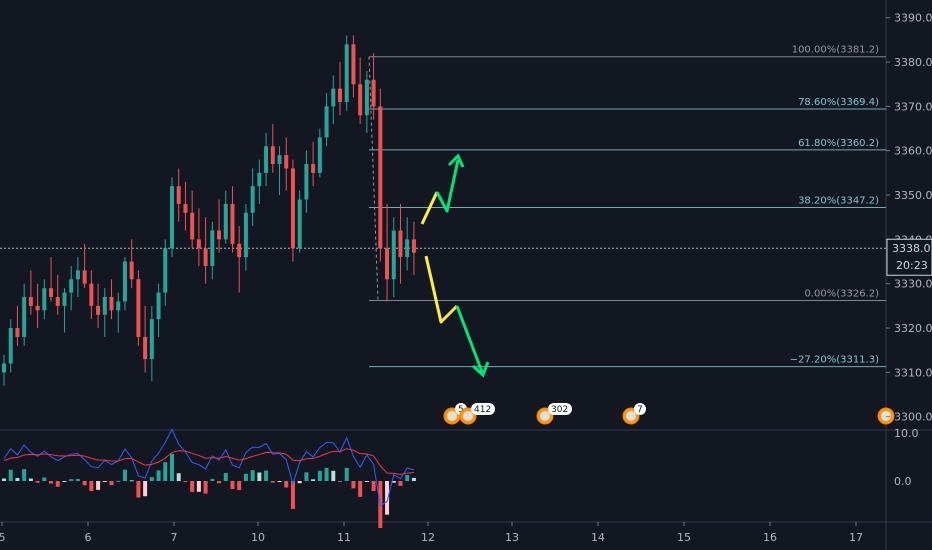 The height and width of the screenshot is (550, 932). I want to click on event-badge: 5, so click(455, 414).